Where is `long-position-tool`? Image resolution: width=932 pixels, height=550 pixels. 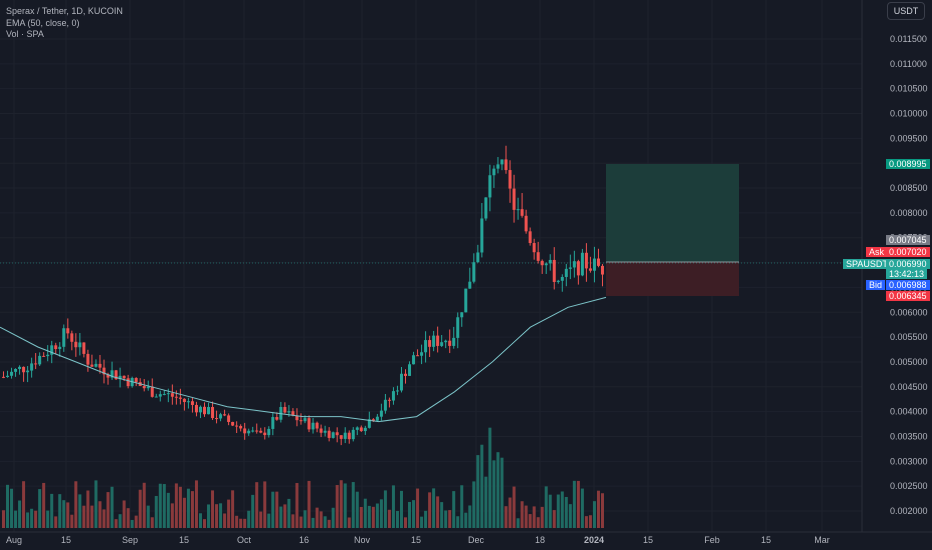 long-position-tool is located at coordinates (672, 230).